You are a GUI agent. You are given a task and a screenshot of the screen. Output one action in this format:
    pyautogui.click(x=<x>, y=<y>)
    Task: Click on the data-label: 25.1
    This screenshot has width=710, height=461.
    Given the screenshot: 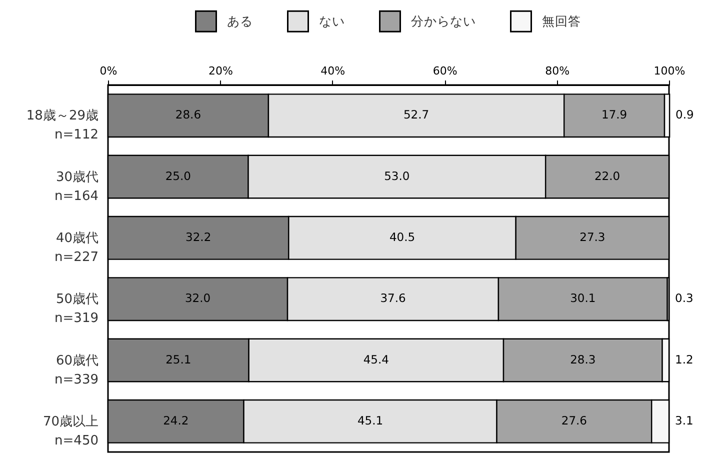 What is the action you would take?
    pyautogui.click(x=179, y=359)
    